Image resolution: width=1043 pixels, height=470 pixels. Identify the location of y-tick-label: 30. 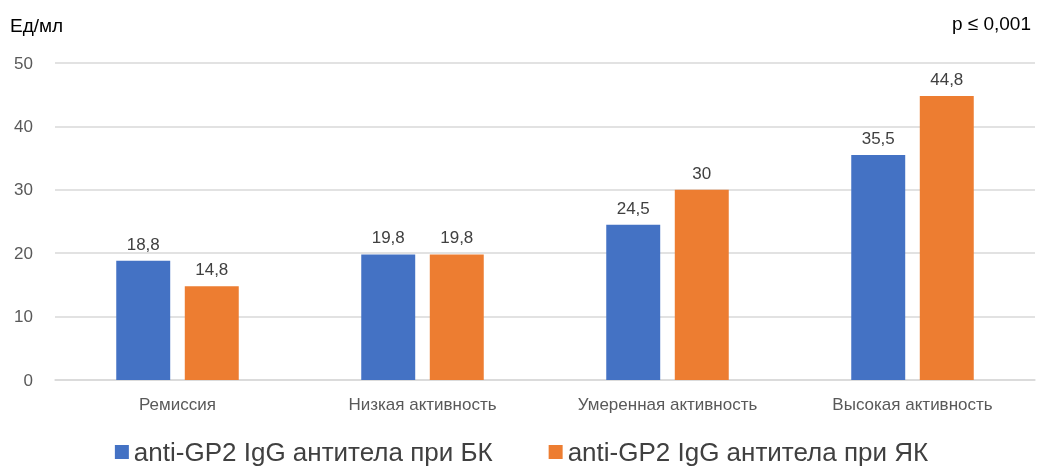
(23, 190).